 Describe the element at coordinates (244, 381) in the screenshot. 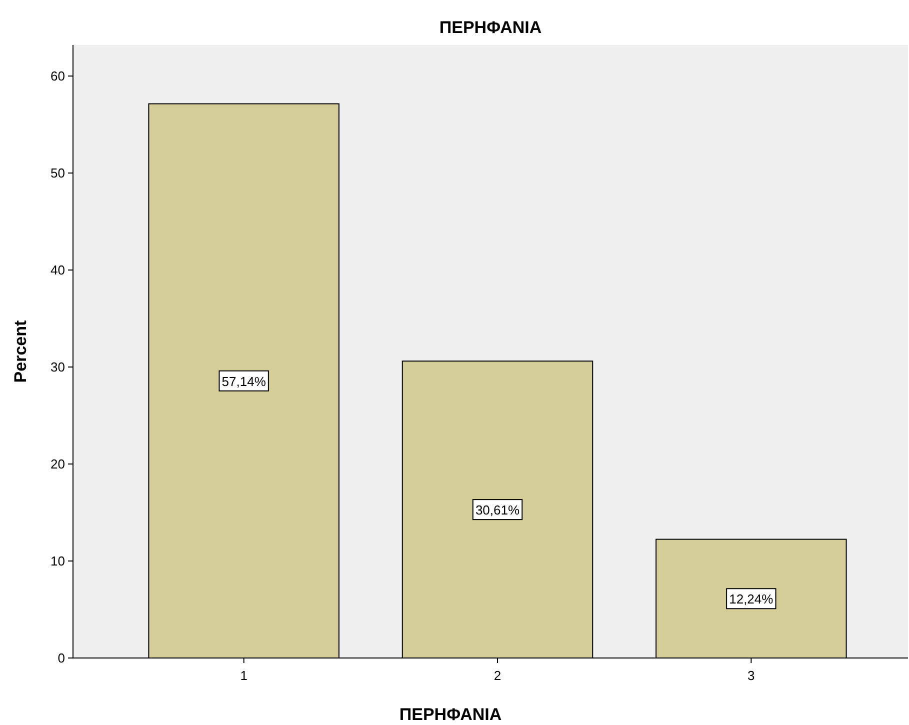

I see `data-label: 57,14%` at that location.